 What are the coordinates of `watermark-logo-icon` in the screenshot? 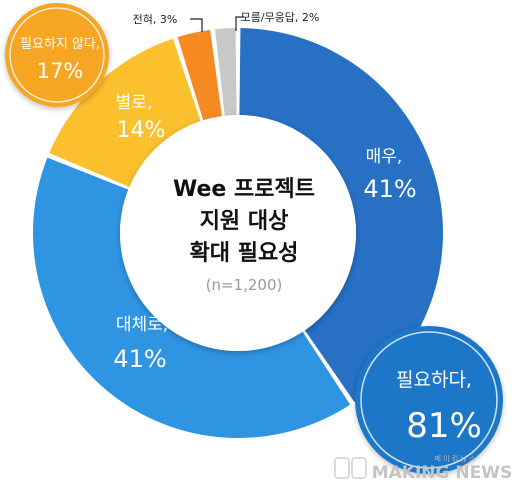 It's located at (350, 468).